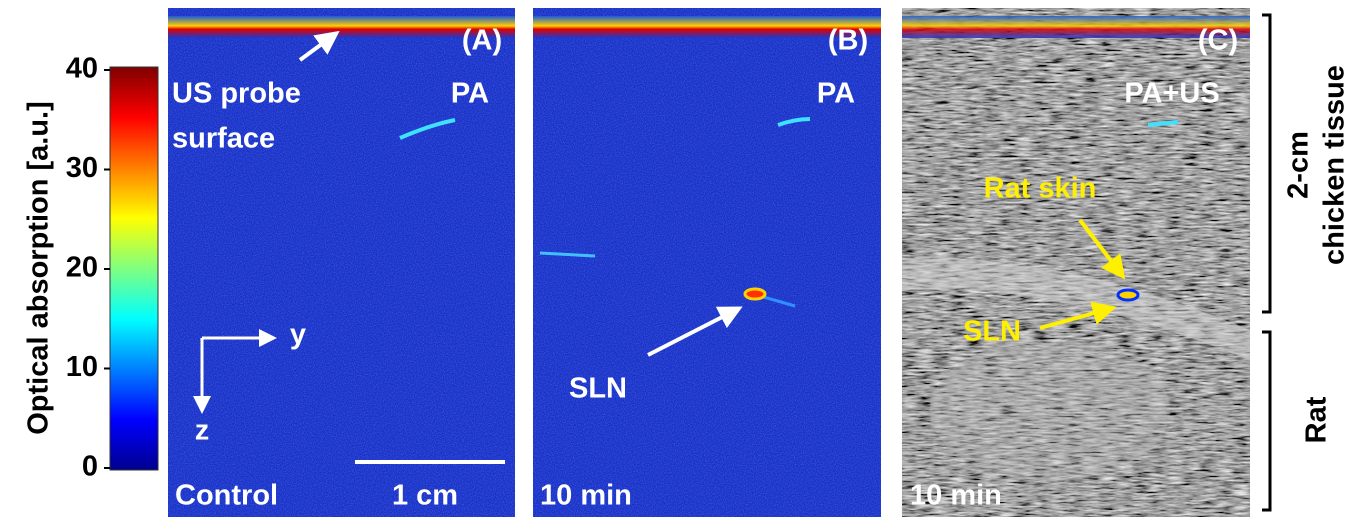  Describe the element at coordinates (425, 496) in the screenshot. I see `scale-bar-label: 1 cm` at that location.